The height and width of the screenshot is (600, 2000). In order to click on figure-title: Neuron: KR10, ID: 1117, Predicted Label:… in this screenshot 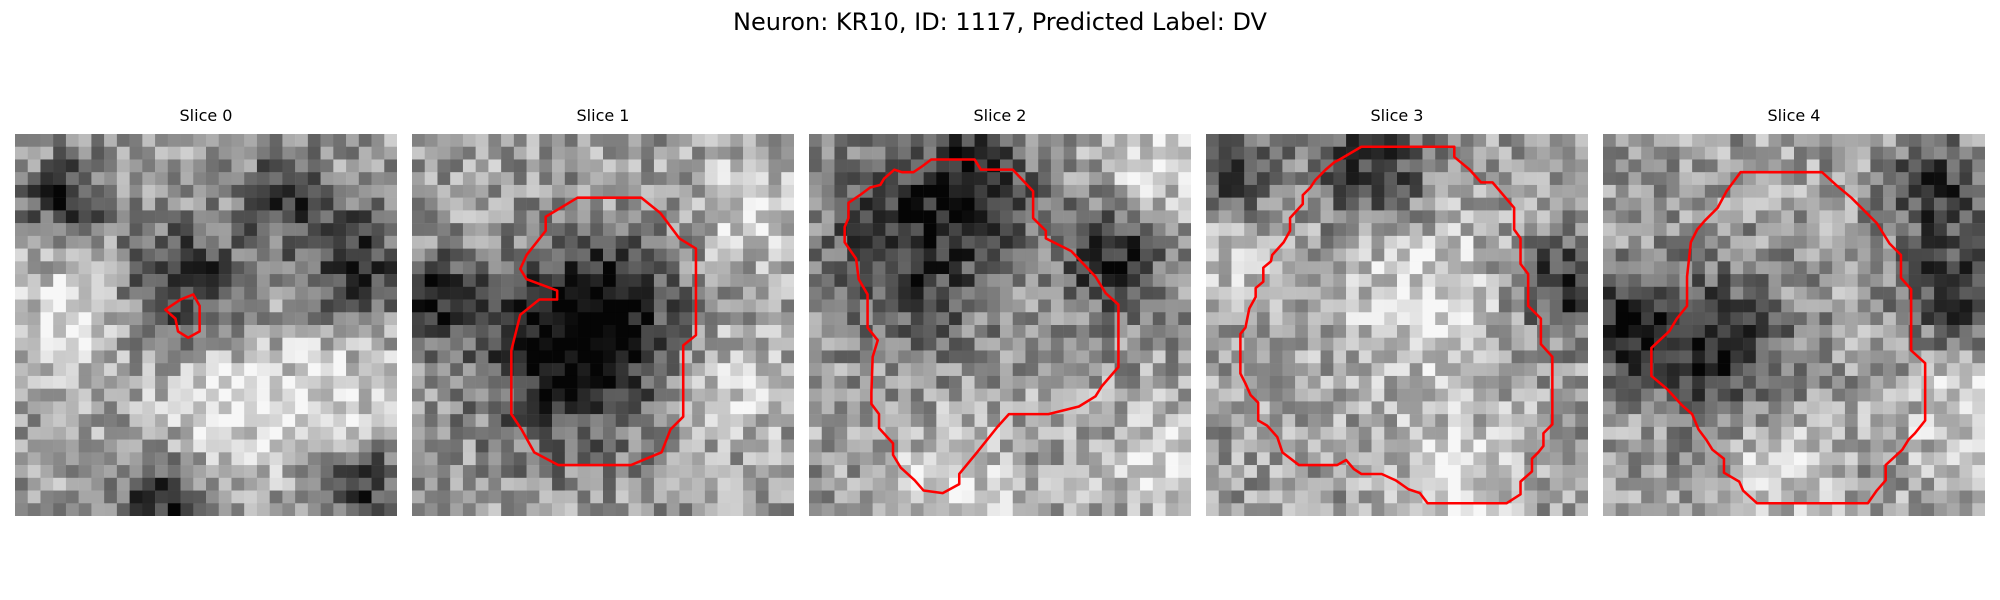, I will do `click(1000, 22)`.